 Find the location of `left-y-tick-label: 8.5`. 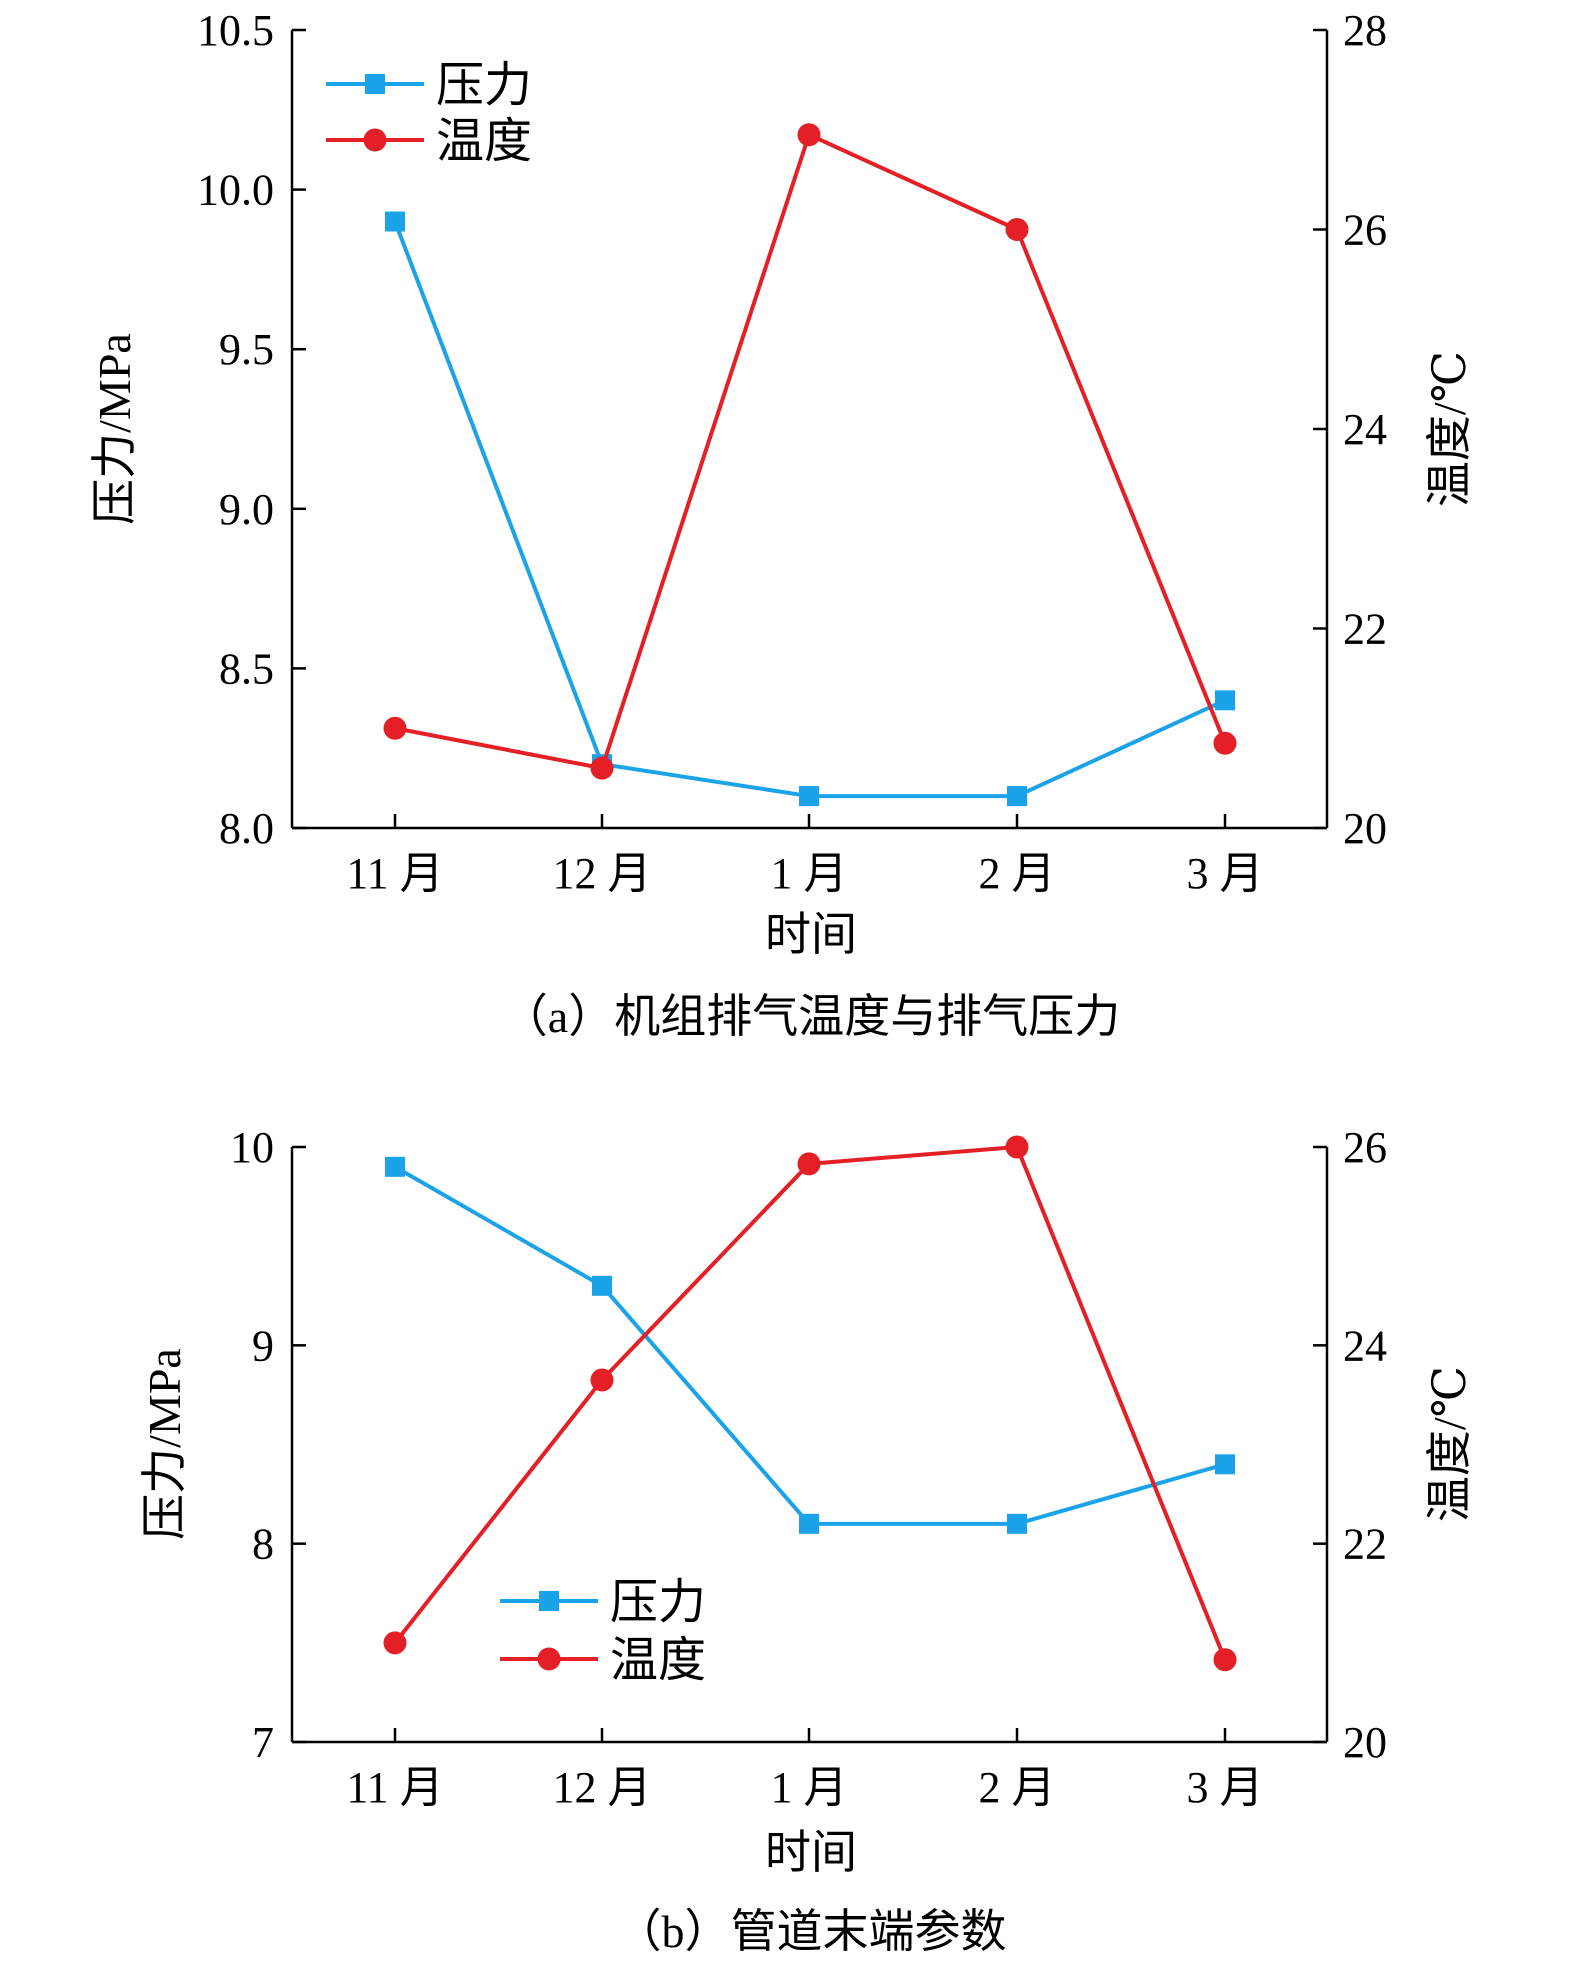

left-y-tick-label: 8.5 is located at coordinates (246, 668).